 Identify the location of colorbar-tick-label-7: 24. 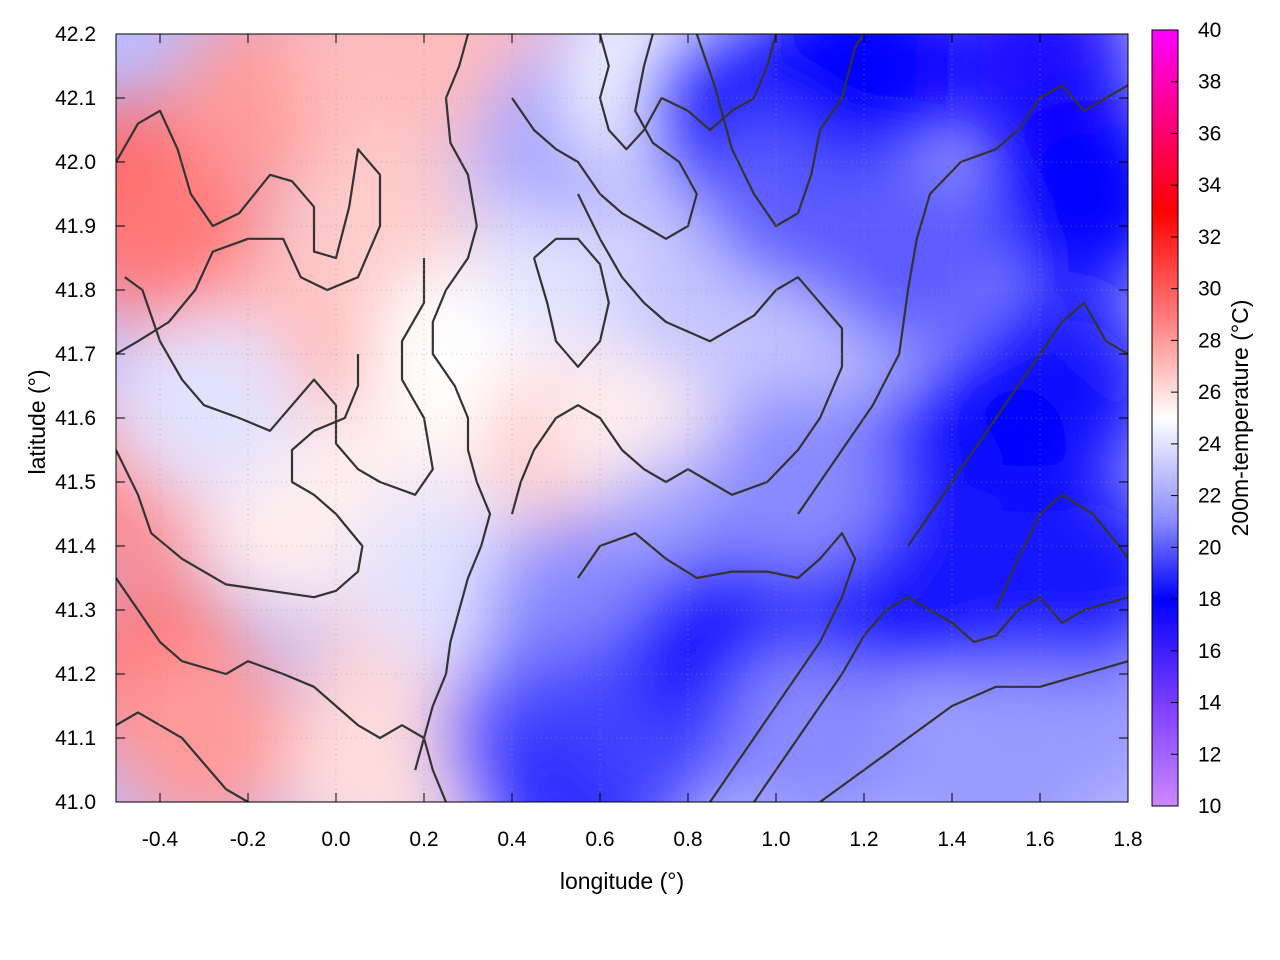
(1210, 444).